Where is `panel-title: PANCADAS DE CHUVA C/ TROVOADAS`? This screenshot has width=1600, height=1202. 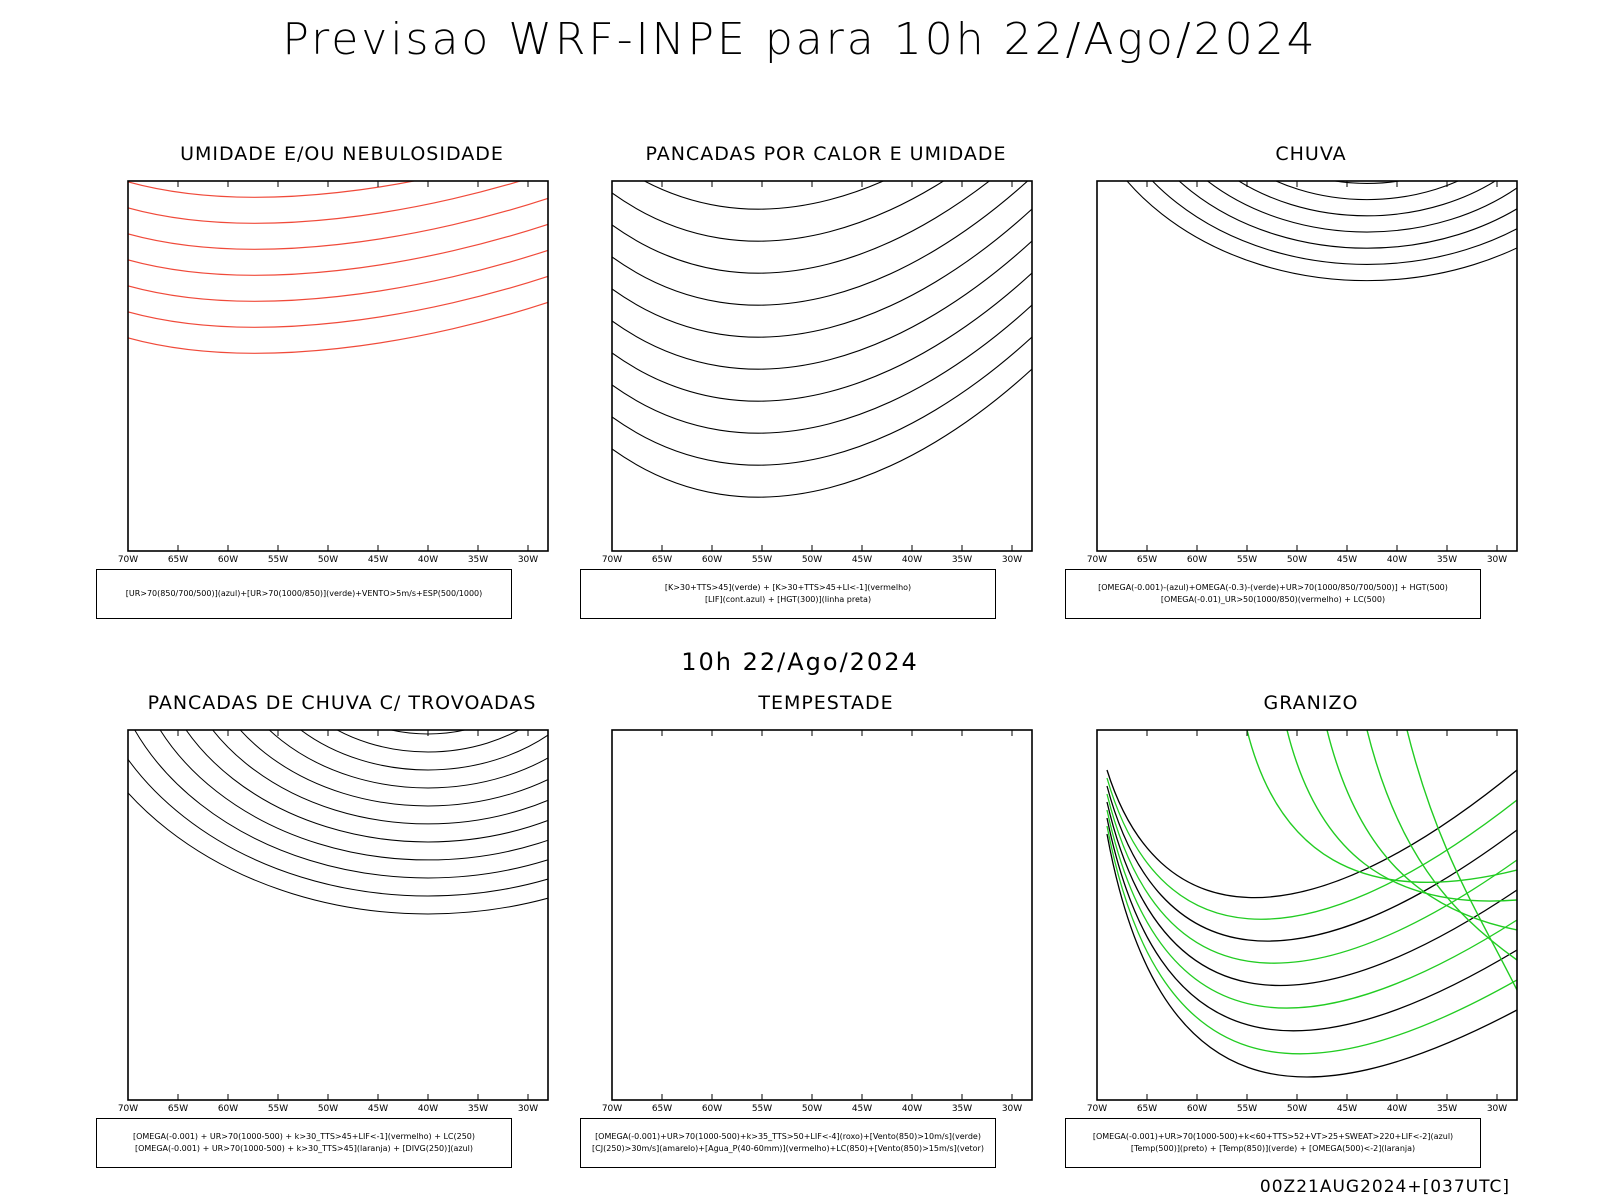 panel-title: PANCADAS DE CHUVA C/ TROVOADAS is located at coordinates (342, 703).